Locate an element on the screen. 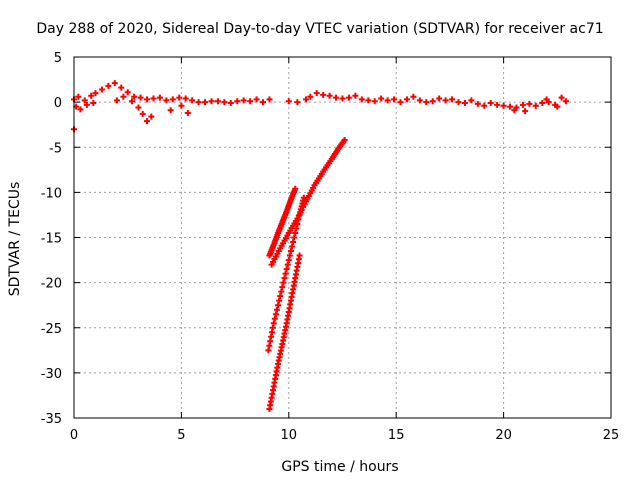 The height and width of the screenshot is (480, 640). y-tick-label: -30 is located at coordinates (51, 374).